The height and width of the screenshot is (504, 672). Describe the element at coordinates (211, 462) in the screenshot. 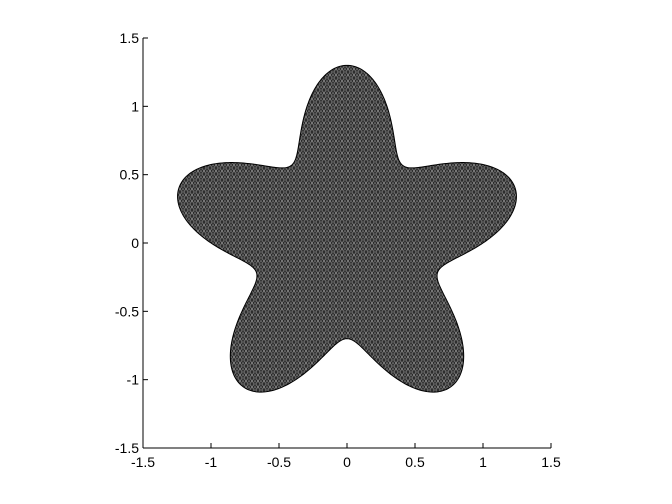

I see `x-tick-label: -1` at that location.